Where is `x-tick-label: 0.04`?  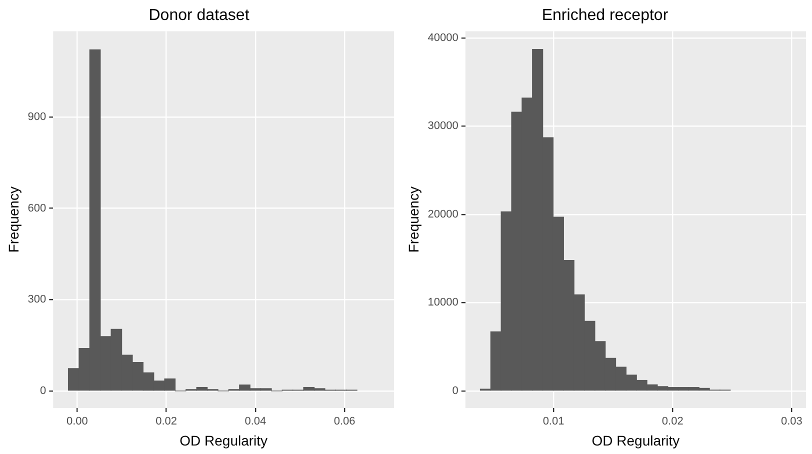
x-tick-label: 0.04 is located at coordinates (255, 422).